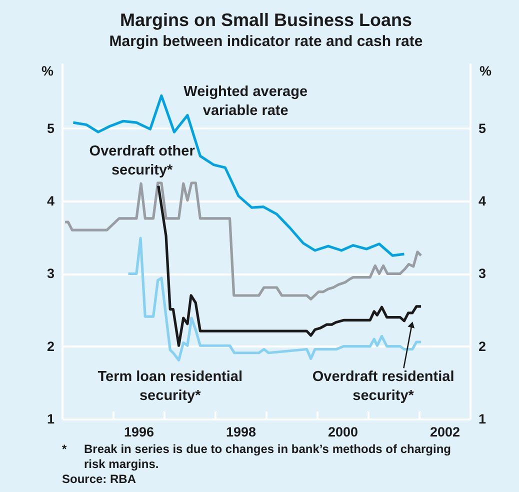 The image size is (519, 492). What do you see at coordinates (50, 419) in the screenshot?
I see `y-tick-label: 1` at bounding box center [50, 419].